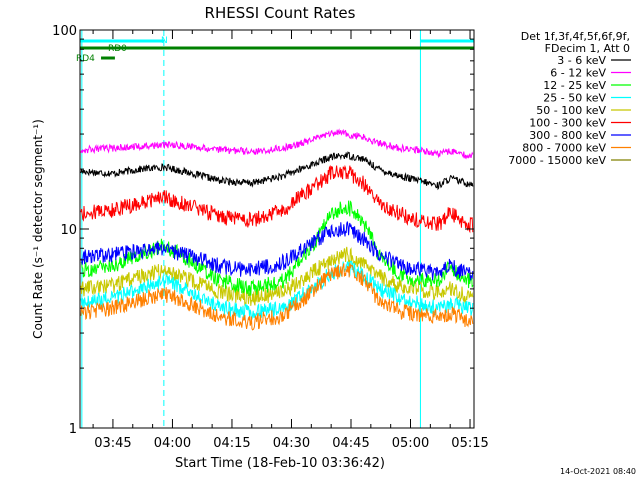  I want to click on legend-header-line-1: Det 1f,3f,4f,5f,6f,9f,, so click(575, 36).